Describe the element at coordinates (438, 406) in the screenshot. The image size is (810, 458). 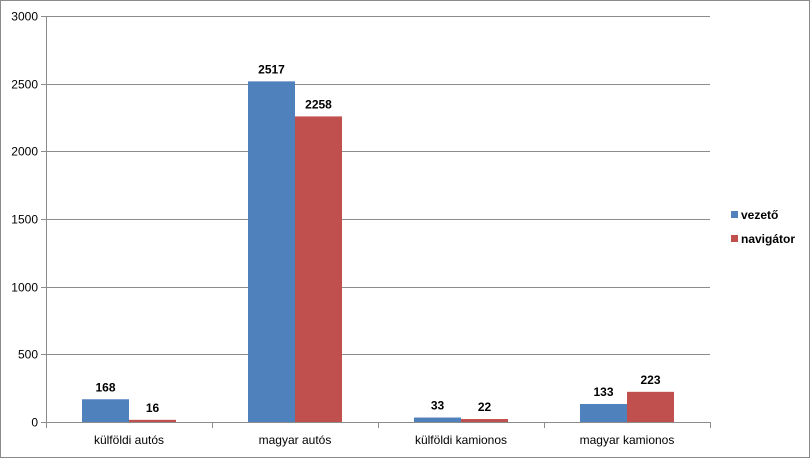
I see `data-label: 33` at that location.